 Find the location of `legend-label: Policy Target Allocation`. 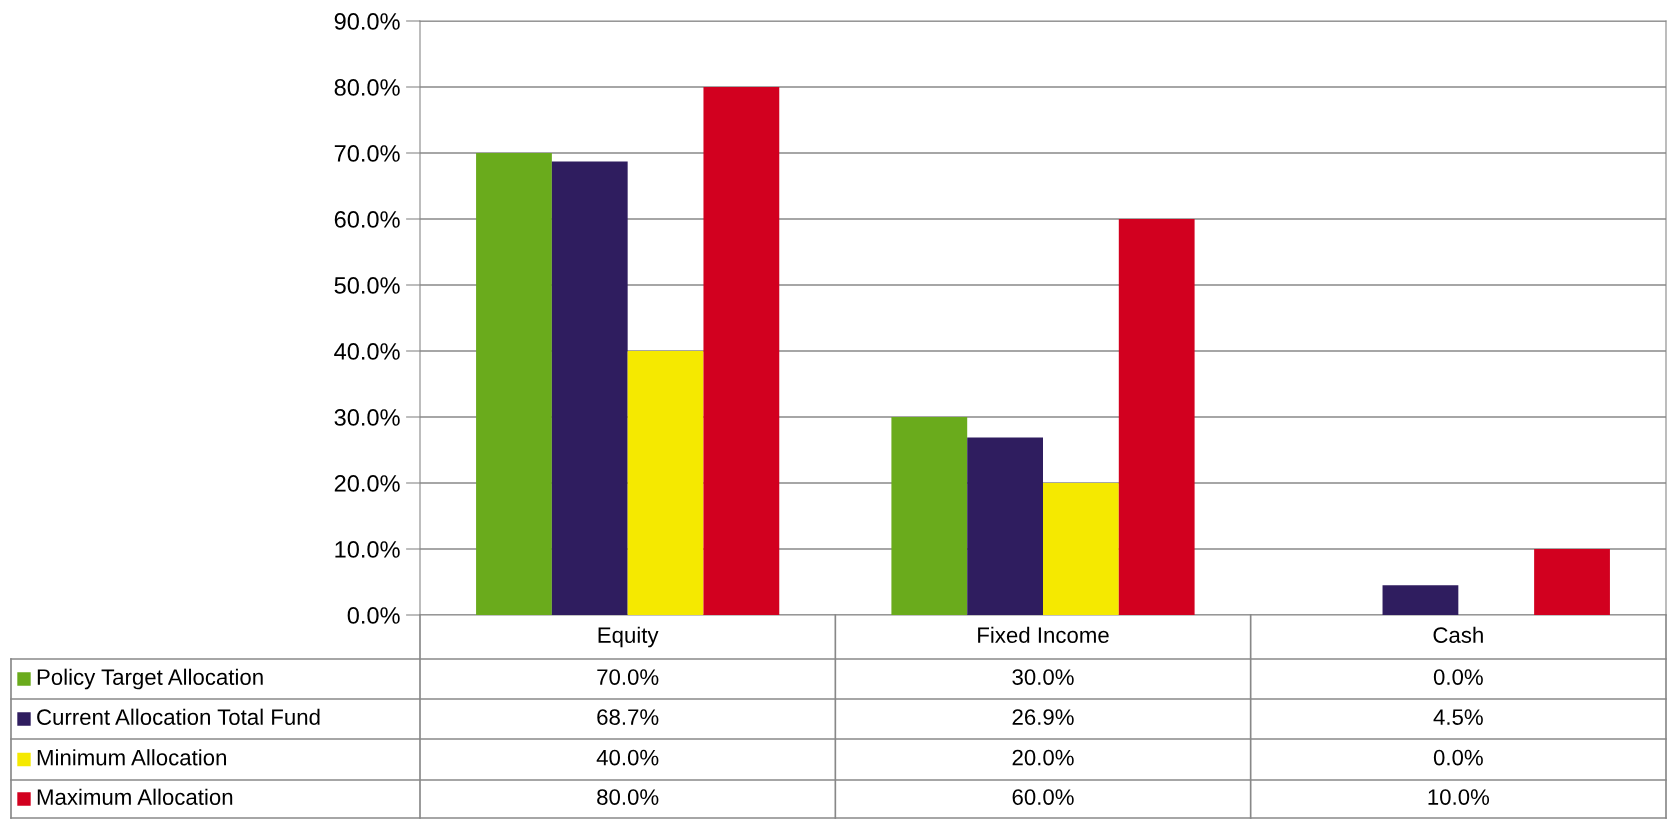

legend-label: Policy Target Allocation is located at coordinates (150, 679).